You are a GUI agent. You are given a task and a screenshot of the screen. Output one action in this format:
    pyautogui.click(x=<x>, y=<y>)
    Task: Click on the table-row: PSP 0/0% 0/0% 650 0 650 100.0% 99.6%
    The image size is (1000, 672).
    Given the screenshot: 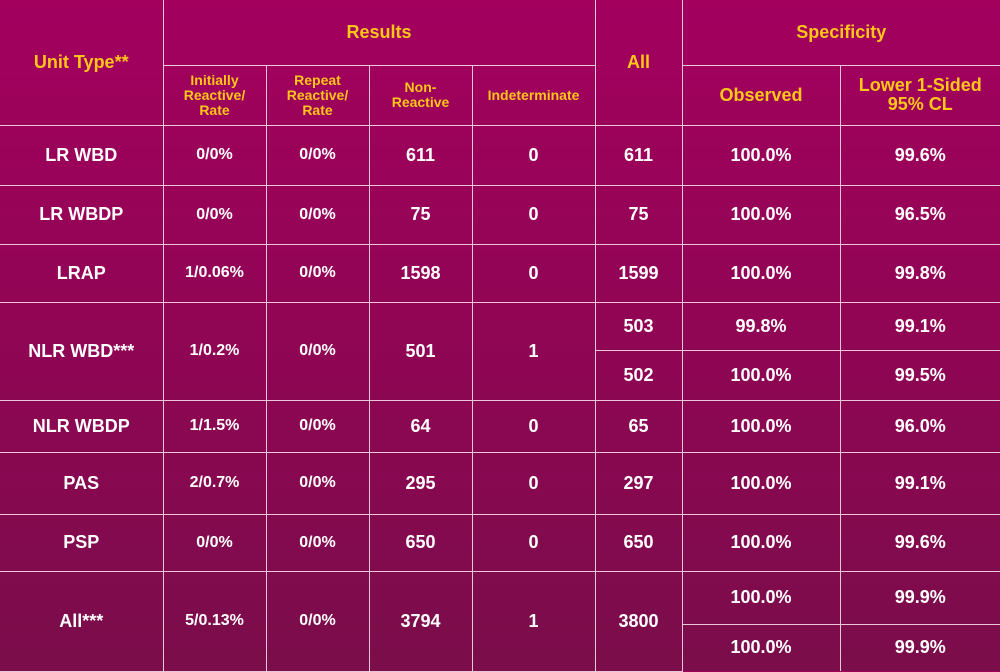 What is the action you would take?
    pyautogui.click(x=500, y=542)
    